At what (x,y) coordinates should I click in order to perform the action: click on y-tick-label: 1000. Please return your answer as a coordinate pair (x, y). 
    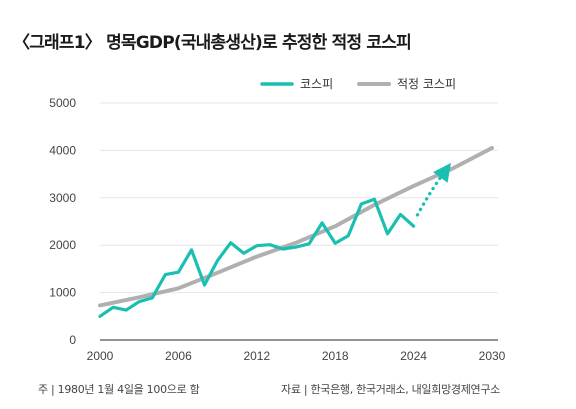
    Looking at the image, I should click on (62, 293).